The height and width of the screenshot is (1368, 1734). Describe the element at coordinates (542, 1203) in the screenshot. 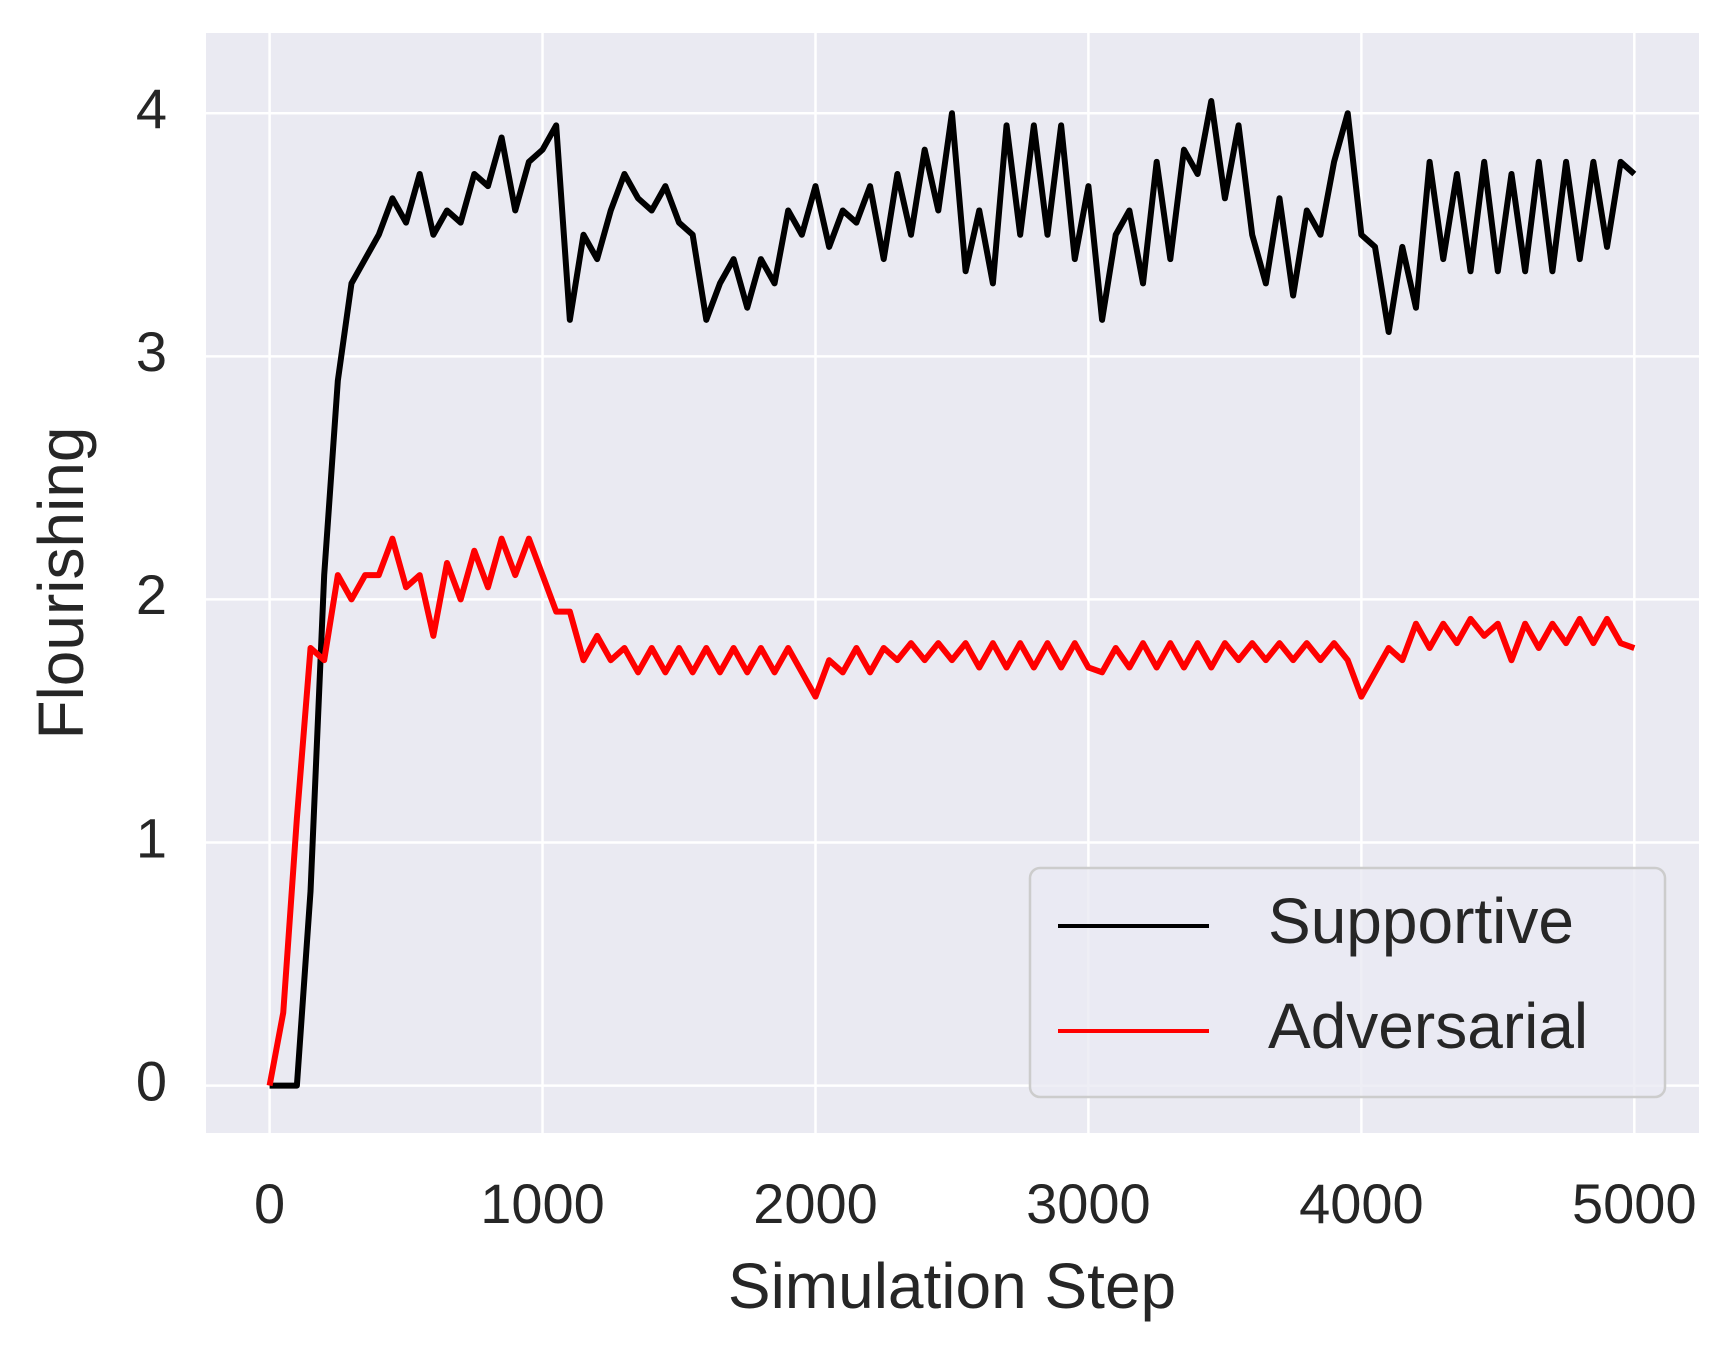

I see `x-tick-label: 1000` at that location.